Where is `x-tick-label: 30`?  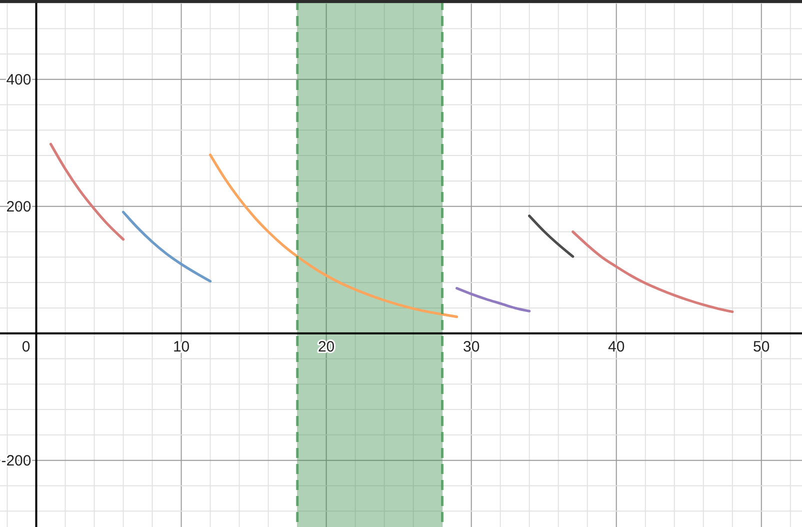 x-tick-label: 30 is located at coordinates (471, 347).